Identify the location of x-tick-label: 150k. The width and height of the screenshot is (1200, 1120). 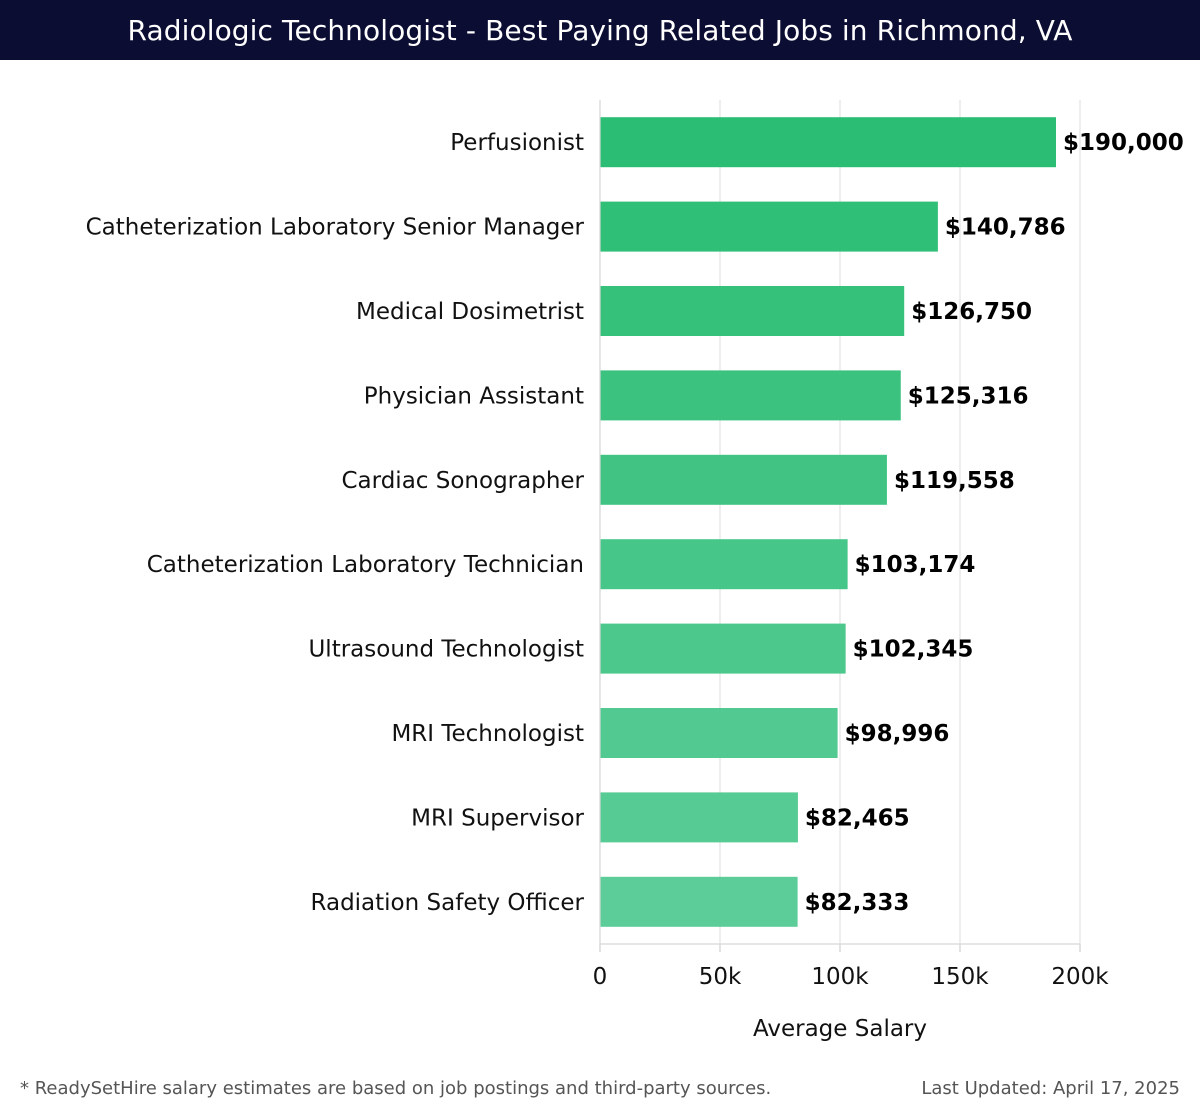
(960, 977).